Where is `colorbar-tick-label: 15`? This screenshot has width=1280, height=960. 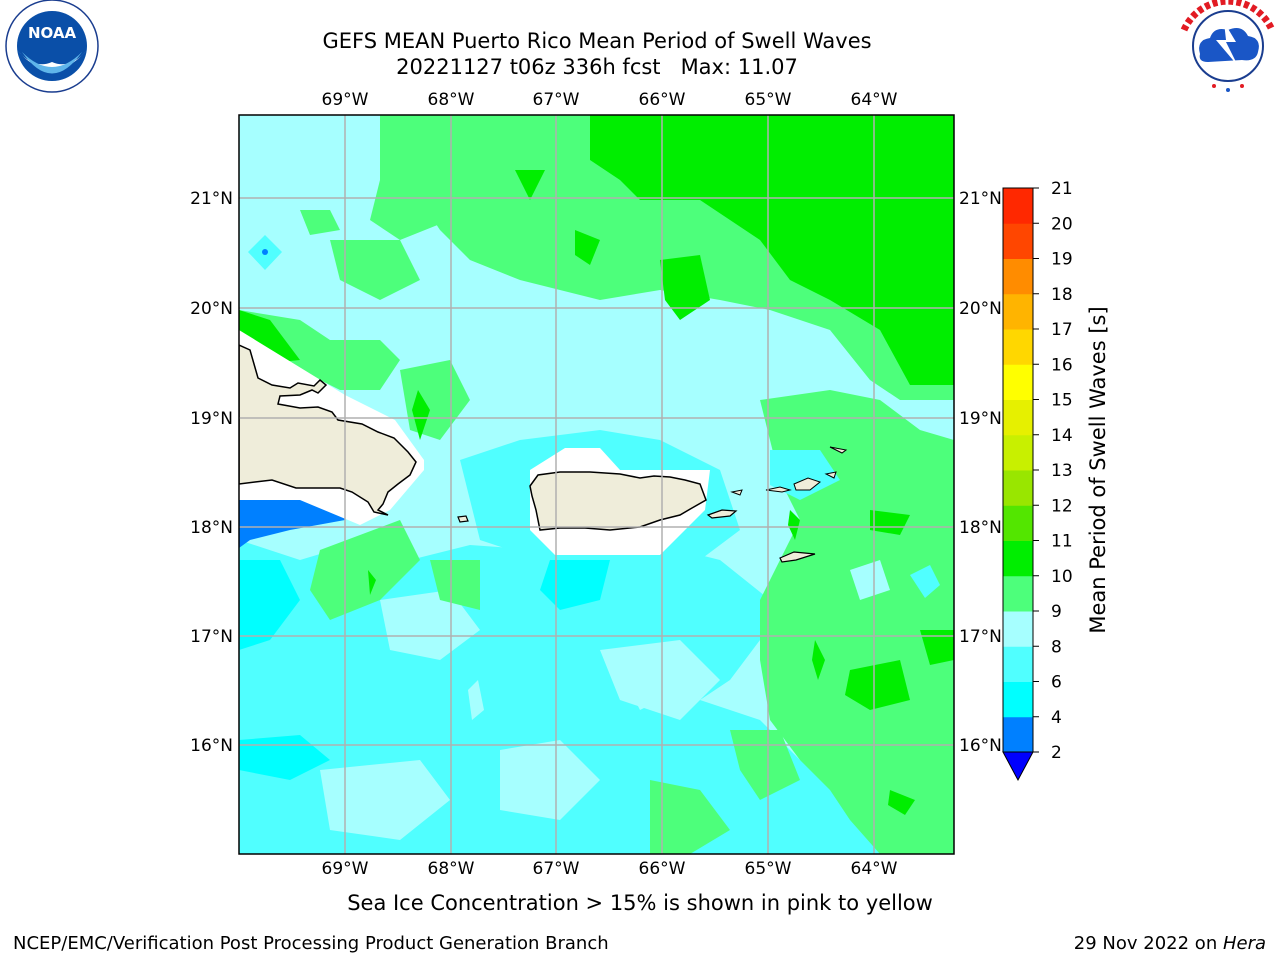
colorbar-tick-label: 15 is located at coordinates (1062, 401).